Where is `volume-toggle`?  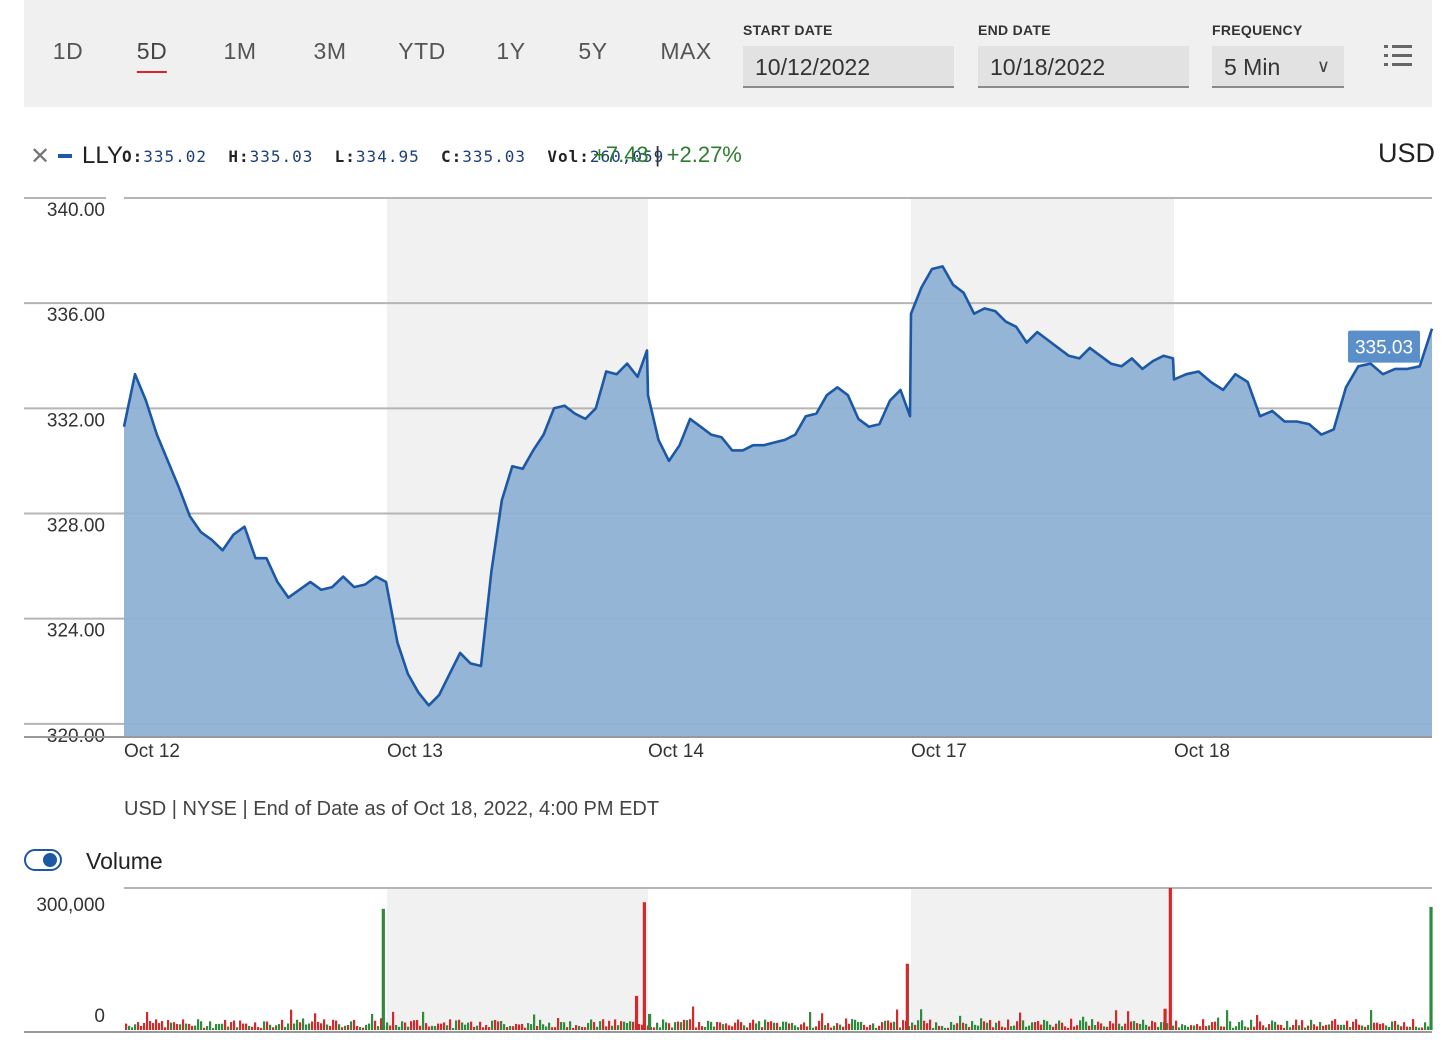
volume-toggle is located at coordinates (43, 860).